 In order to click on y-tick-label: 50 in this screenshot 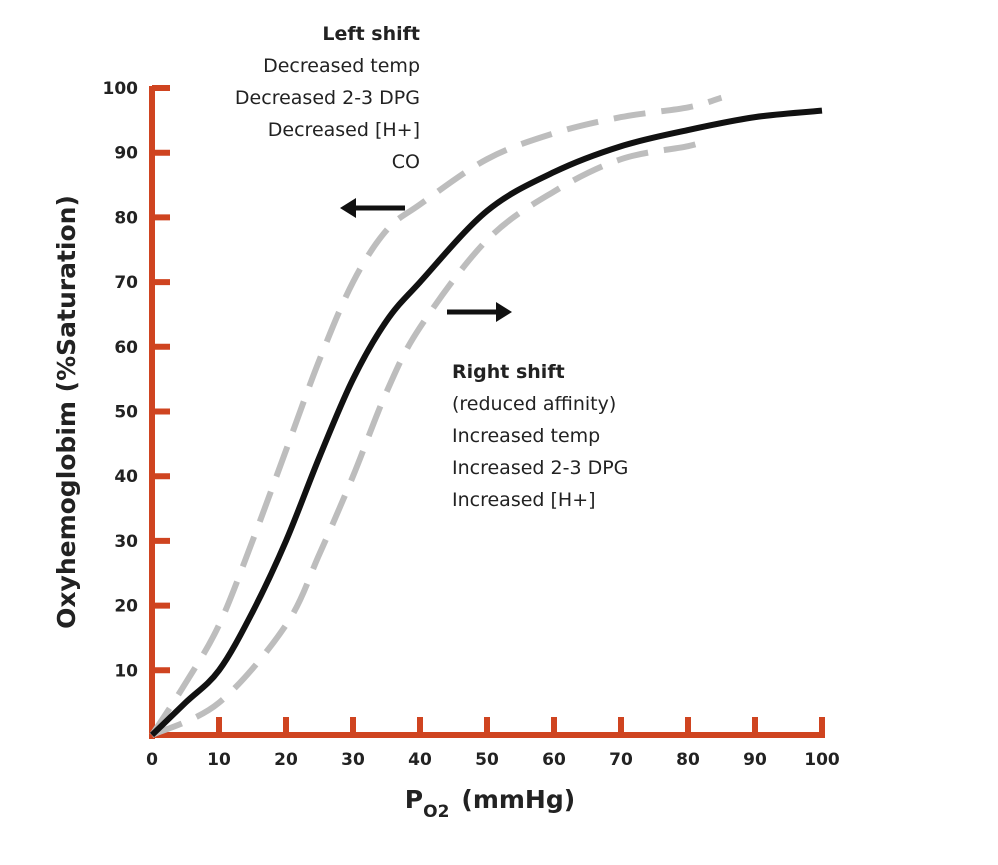, I will do `click(126, 413)`.